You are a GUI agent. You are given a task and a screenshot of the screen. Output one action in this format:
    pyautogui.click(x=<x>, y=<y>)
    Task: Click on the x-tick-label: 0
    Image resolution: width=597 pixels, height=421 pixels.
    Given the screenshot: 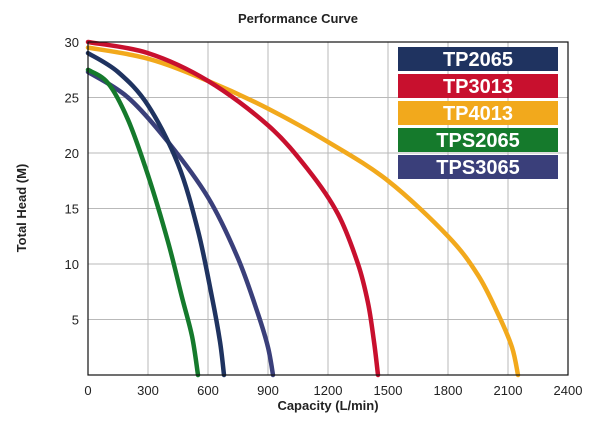 What is the action you would take?
    pyautogui.click(x=87, y=390)
    